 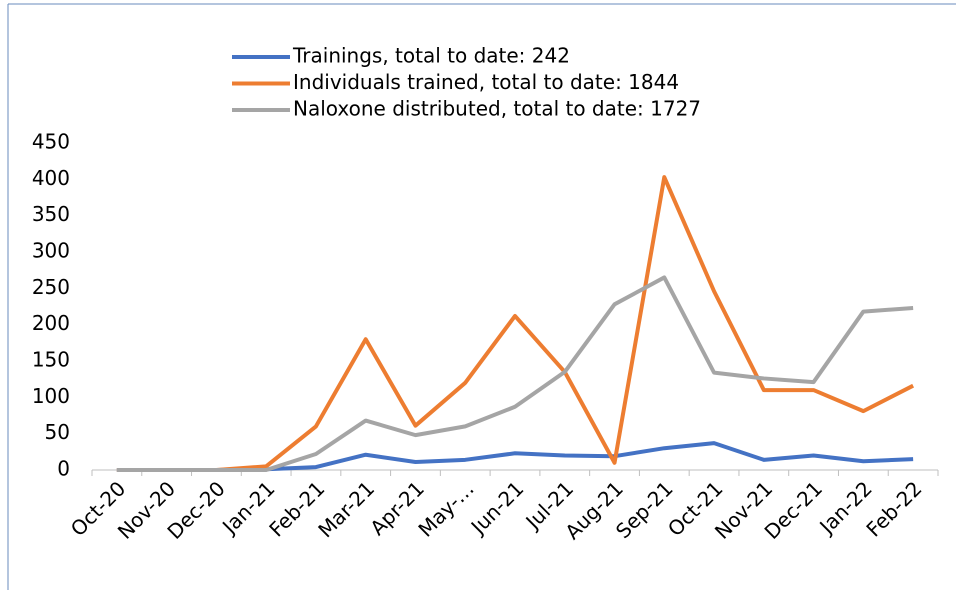 What do you see at coordinates (893, 508) in the screenshot?
I see `x-tick-label: Feb-22` at bounding box center [893, 508].